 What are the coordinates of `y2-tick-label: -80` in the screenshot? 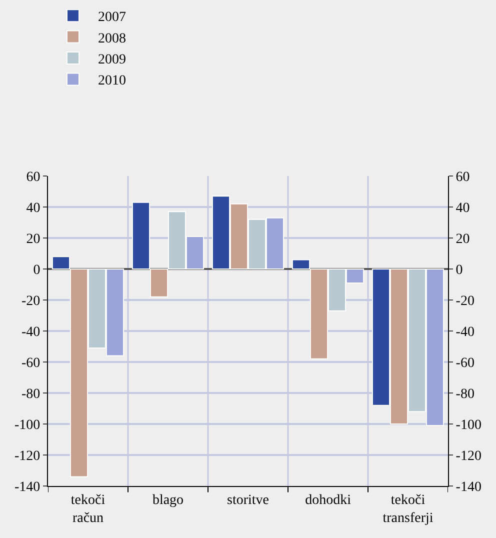 It's located at (465, 394).